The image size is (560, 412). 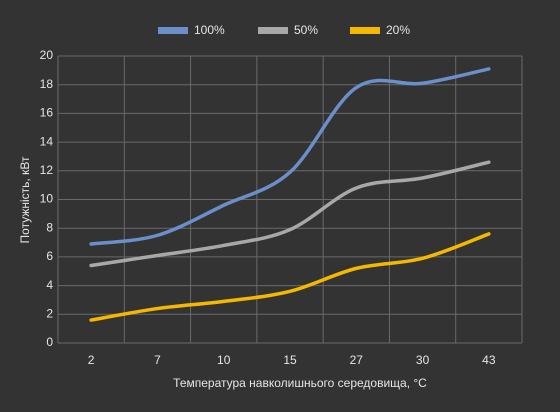 What do you see at coordinates (49, 285) in the screenshot?
I see `y-tick-label: 4` at bounding box center [49, 285].